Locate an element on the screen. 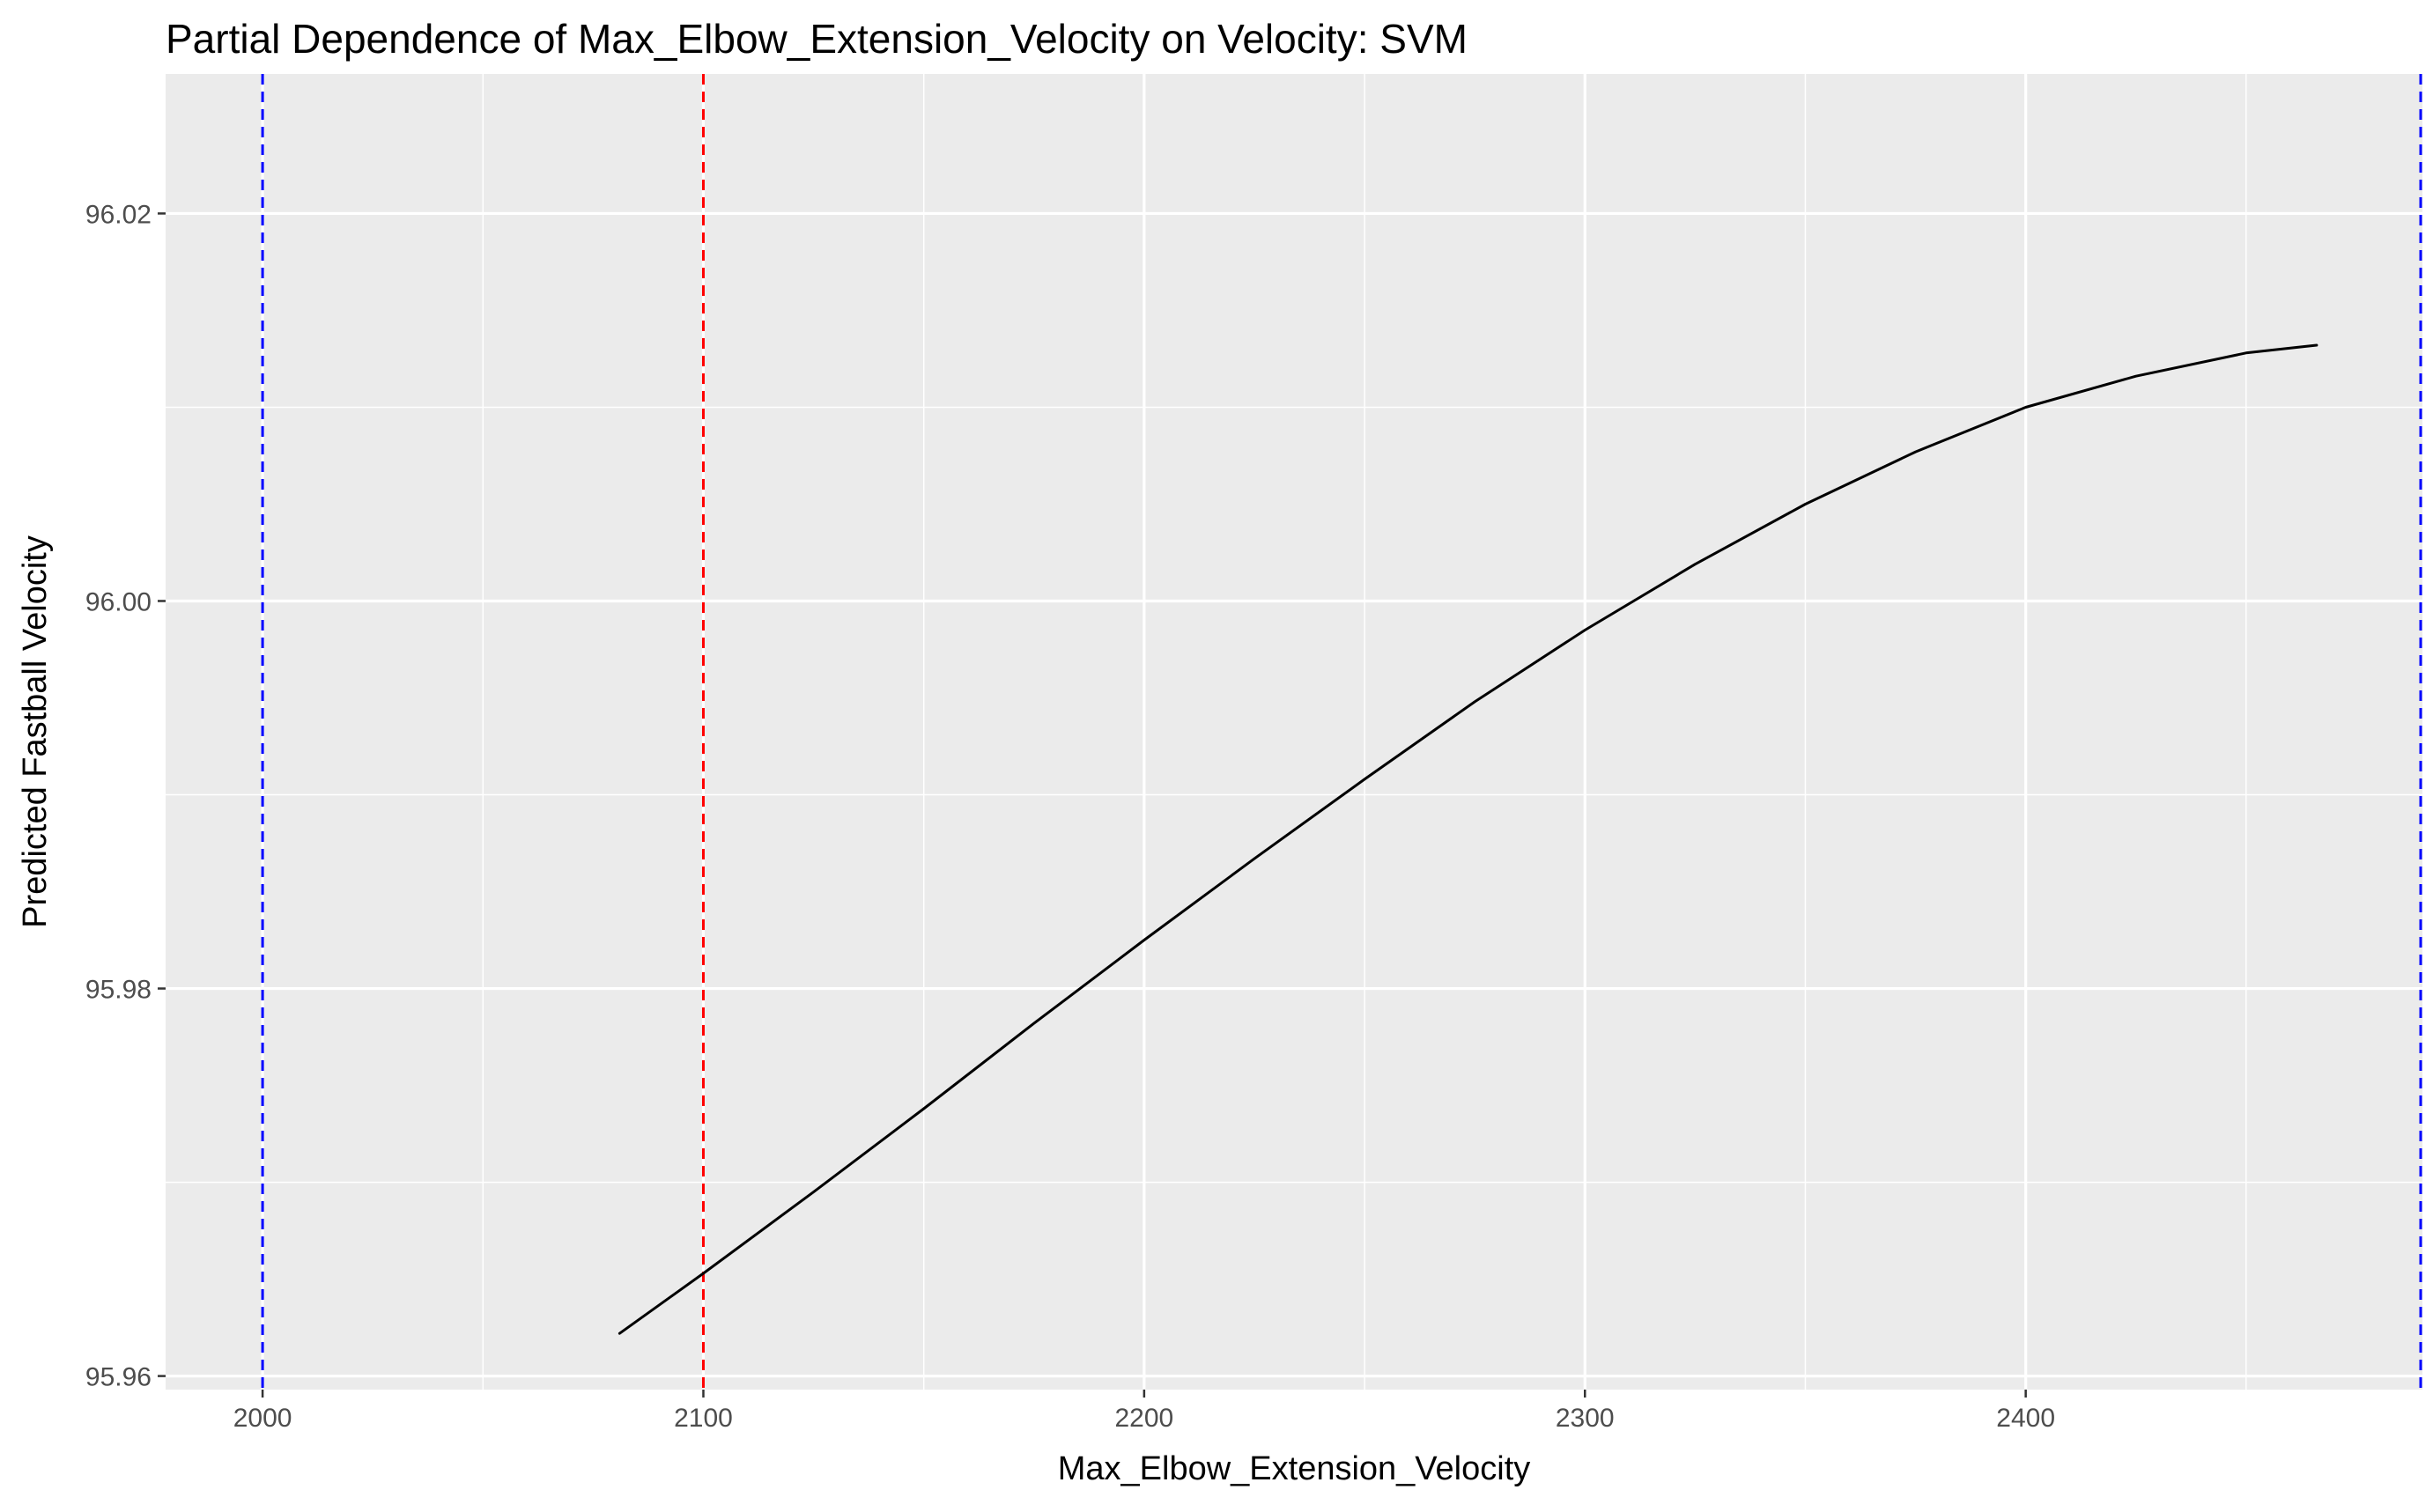 This screenshot has width=2433, height=1512. x-tick-label-1: 2100 is located at coordinates (703, 1418).